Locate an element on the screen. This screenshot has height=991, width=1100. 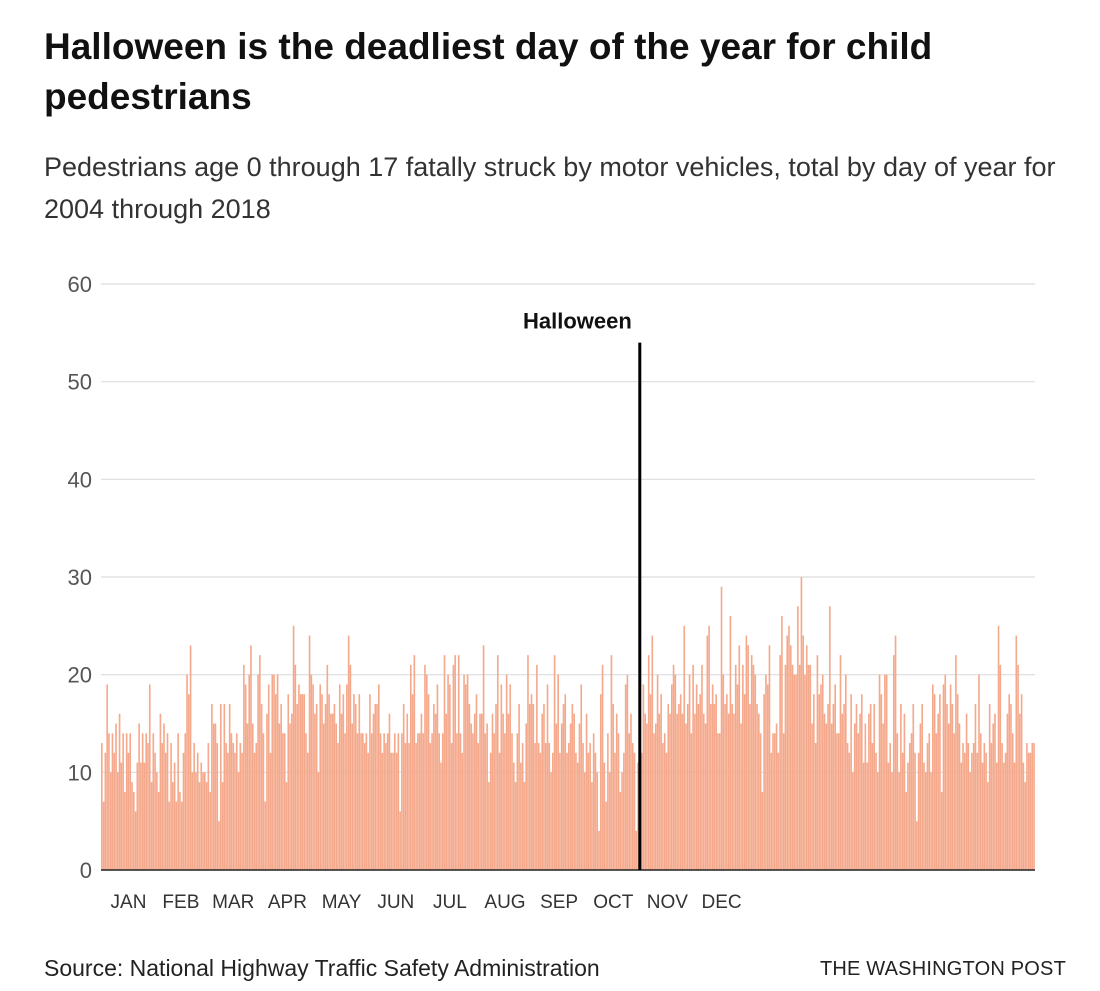
x-axis-ticks: JAN FEB MAR APR MAY JUN JUL AUG SEP OCT NOV DEC is located at coordinates (426, 902).